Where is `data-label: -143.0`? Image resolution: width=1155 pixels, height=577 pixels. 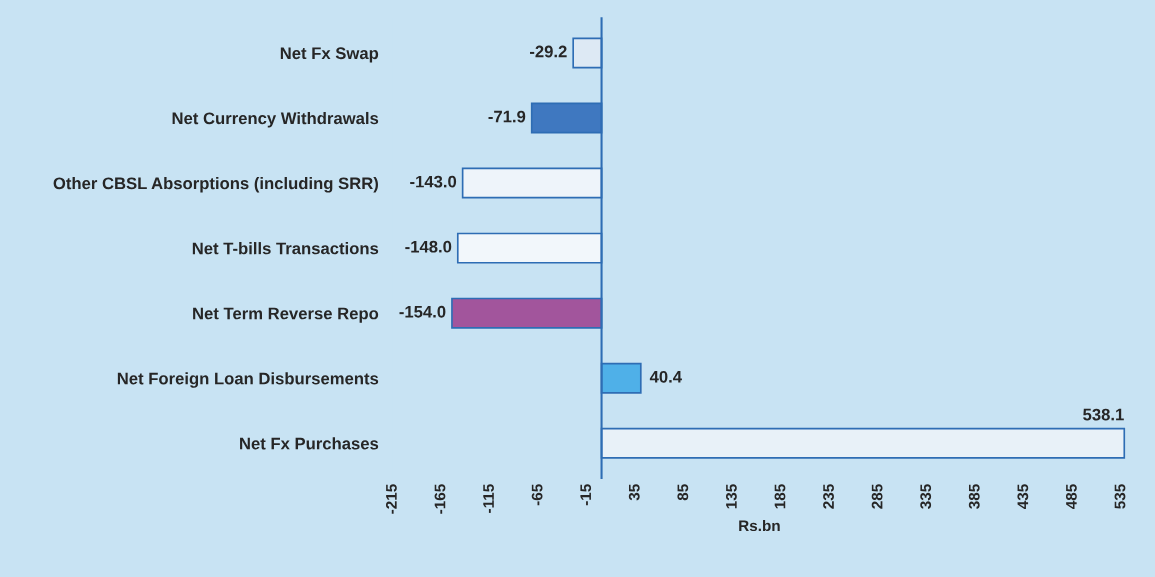 data-label: -143.0 is located at coordinates (433, 181).